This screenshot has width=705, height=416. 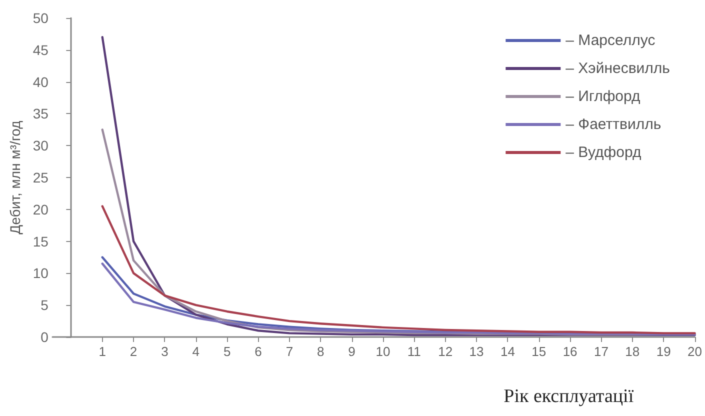 What do you see at coordinates (40, 209) in the screenshot?
I see `y-tick-label: 20` at bounding box center [40, 209].